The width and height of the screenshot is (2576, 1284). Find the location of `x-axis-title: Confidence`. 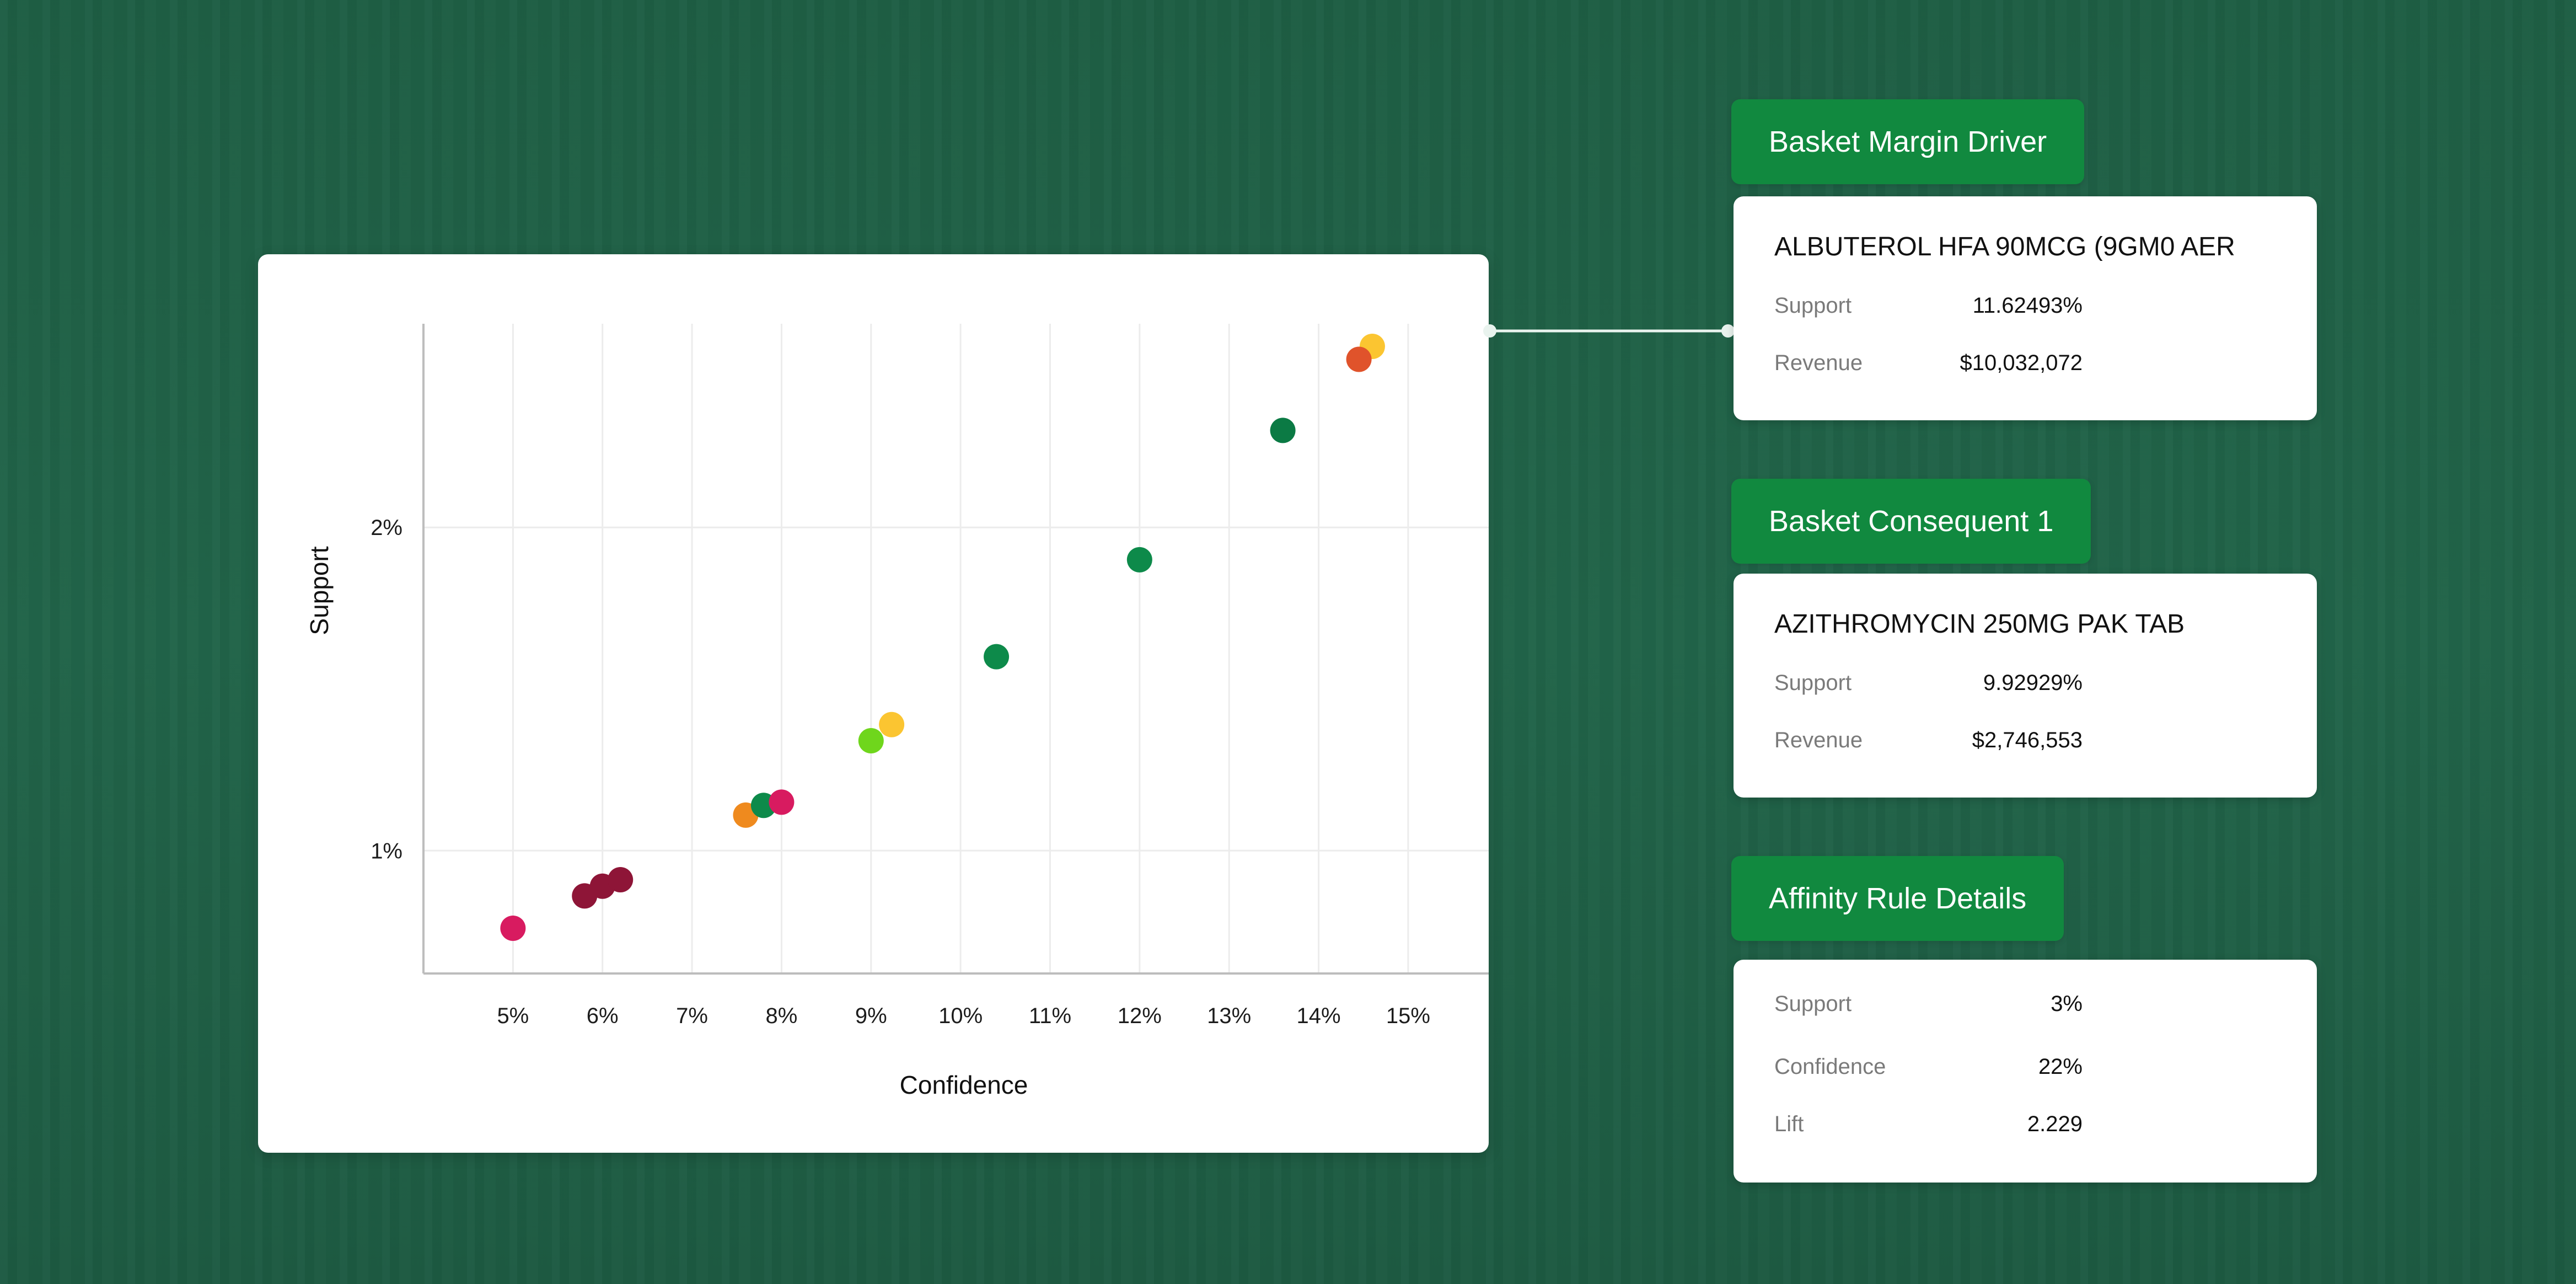

x-axis-title: Confidence is located at coordinates (964, 1085).